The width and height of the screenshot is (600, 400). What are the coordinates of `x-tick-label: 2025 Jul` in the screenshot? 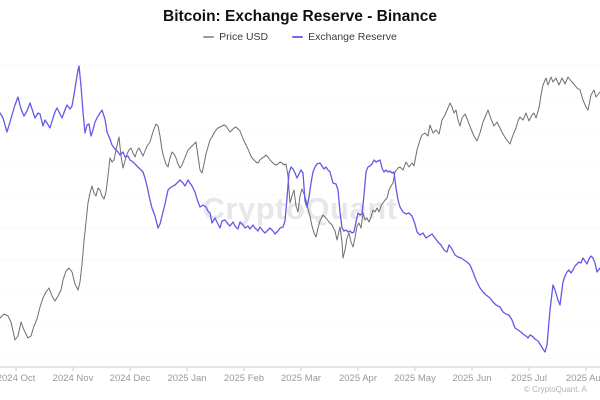 It's located at (529, 378).